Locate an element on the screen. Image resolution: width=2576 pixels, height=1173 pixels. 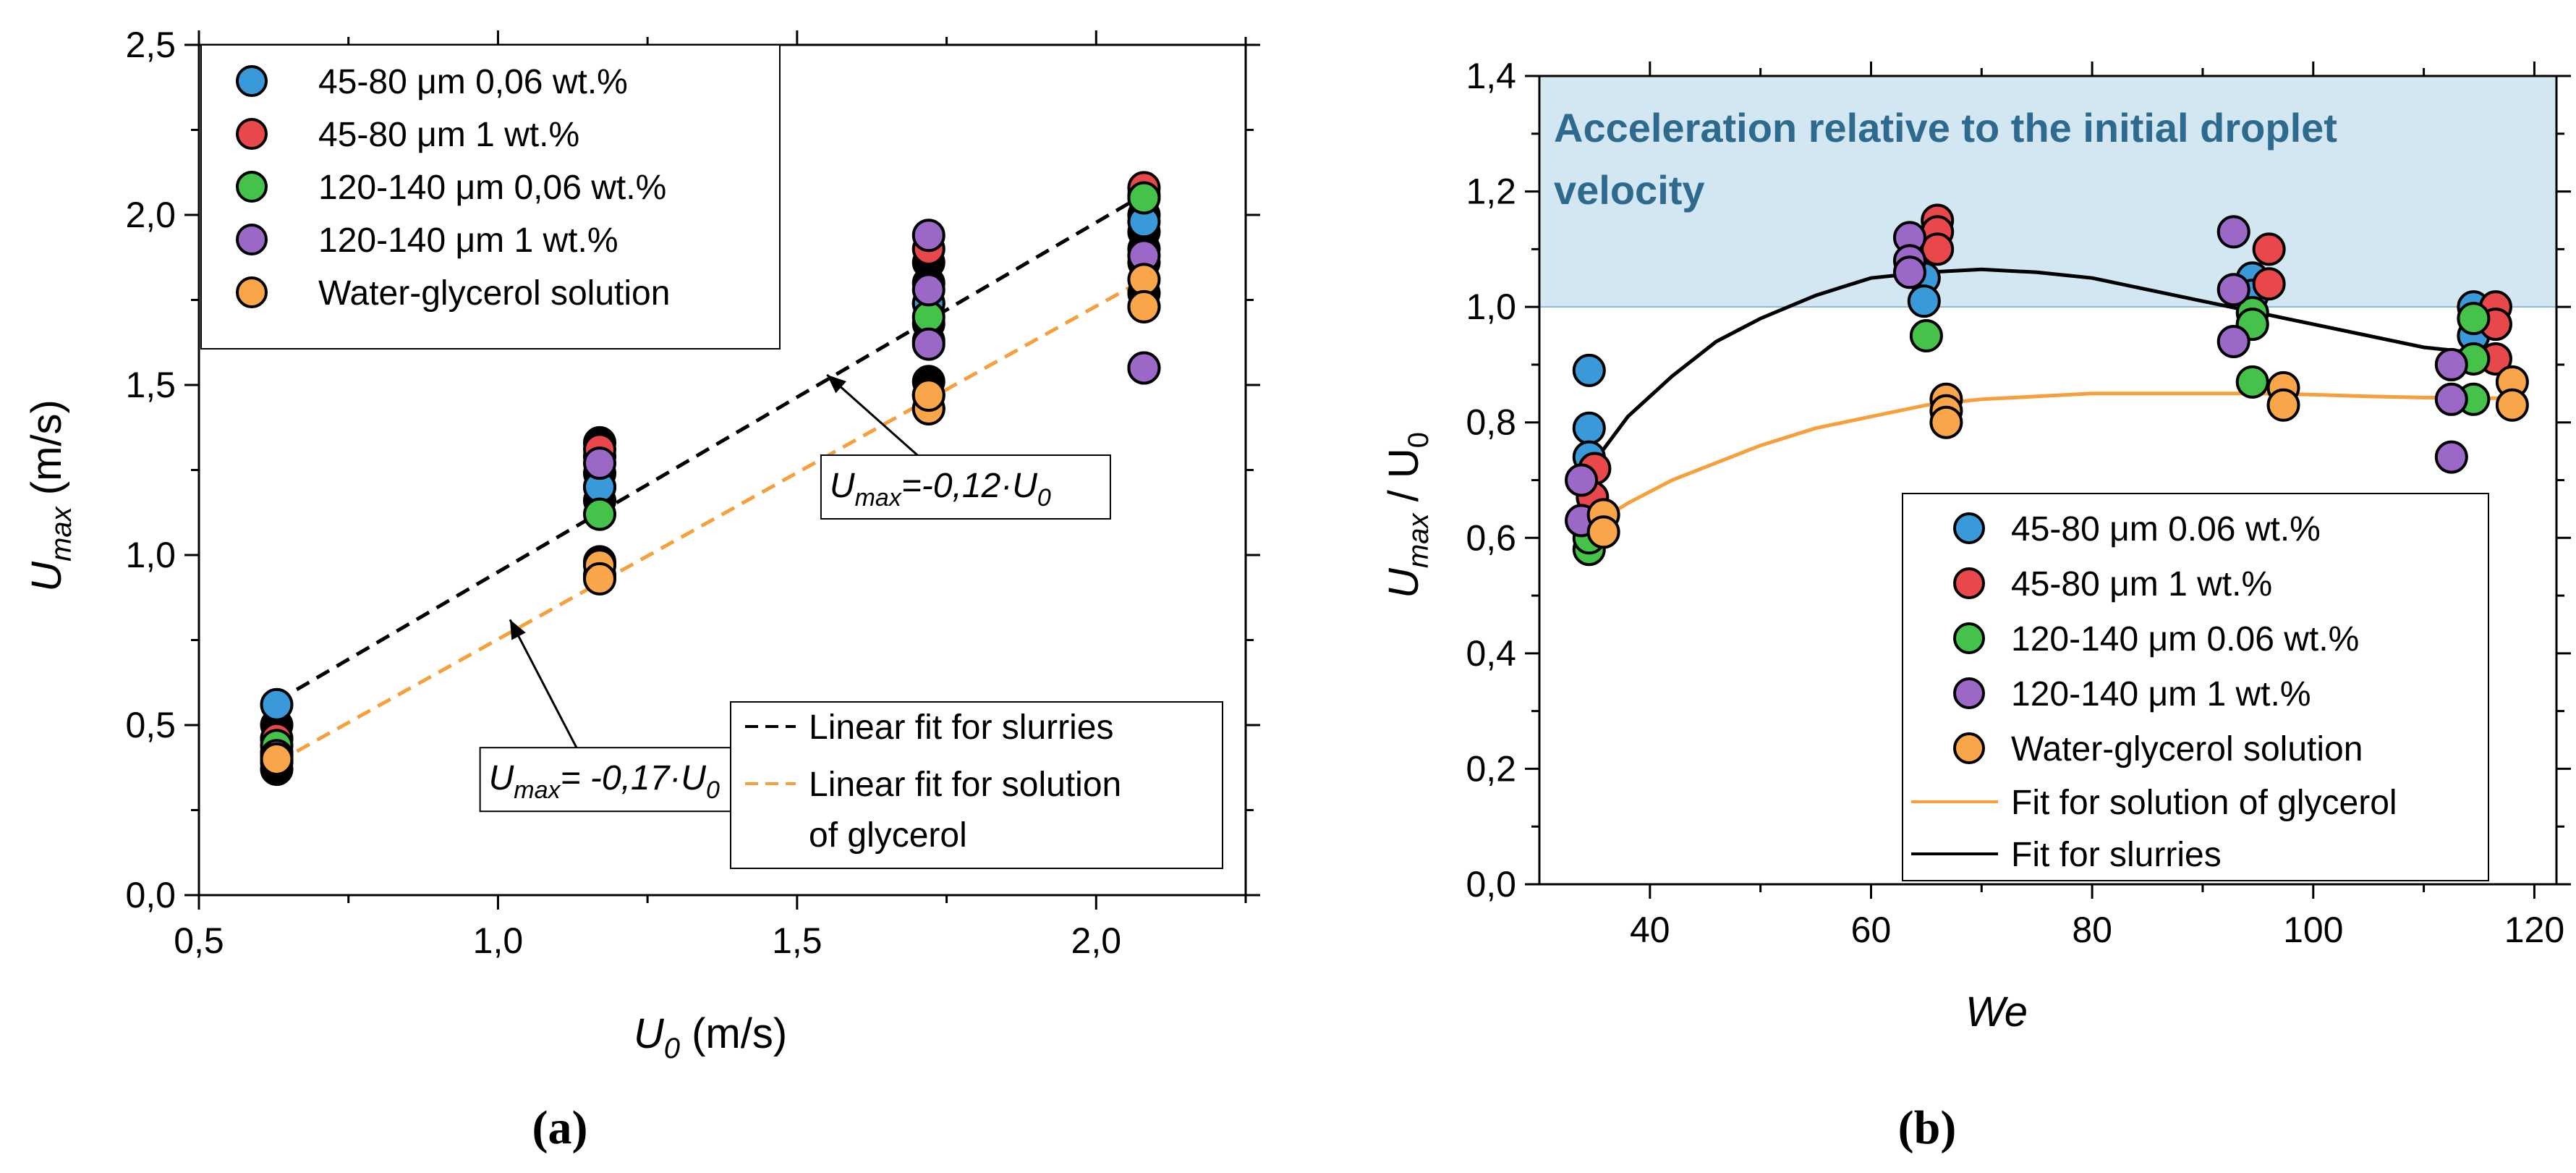
annotation-text-glycerol: Umax= -0,17·U0 is located at coordinates (604, 781).